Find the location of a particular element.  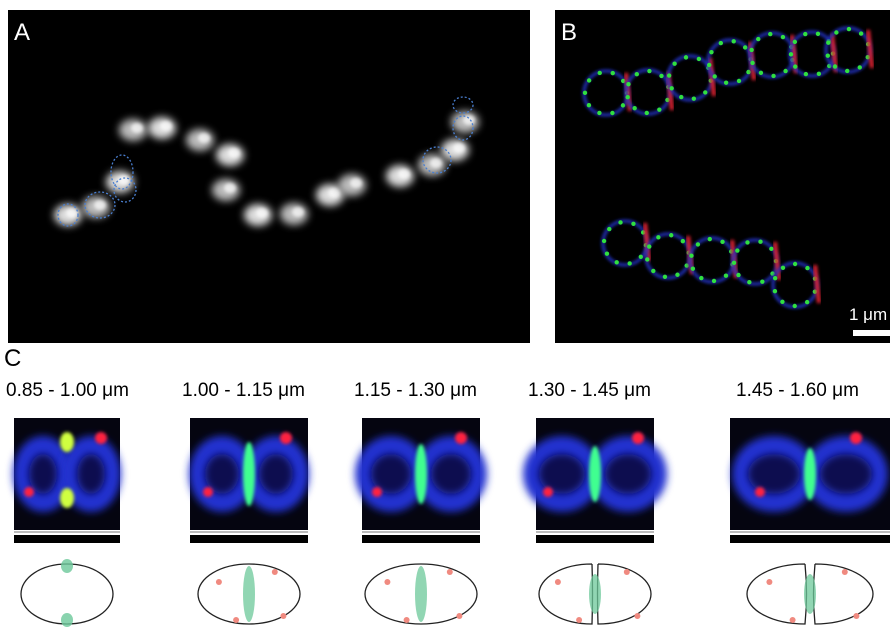

stage-label: 1.30 - 1.45 μm is located at coordinates (589, 390).